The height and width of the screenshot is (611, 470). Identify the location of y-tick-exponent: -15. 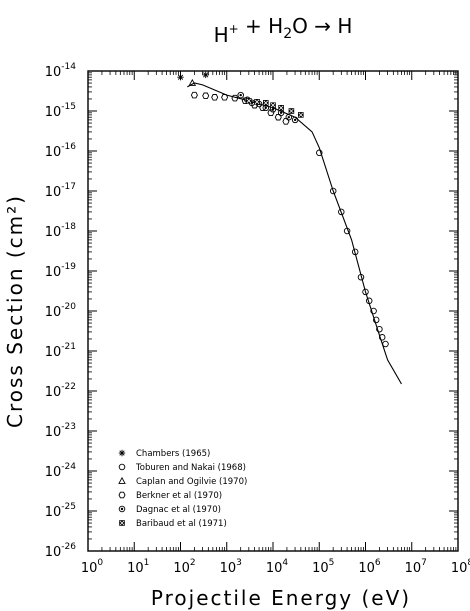
(68, 107).